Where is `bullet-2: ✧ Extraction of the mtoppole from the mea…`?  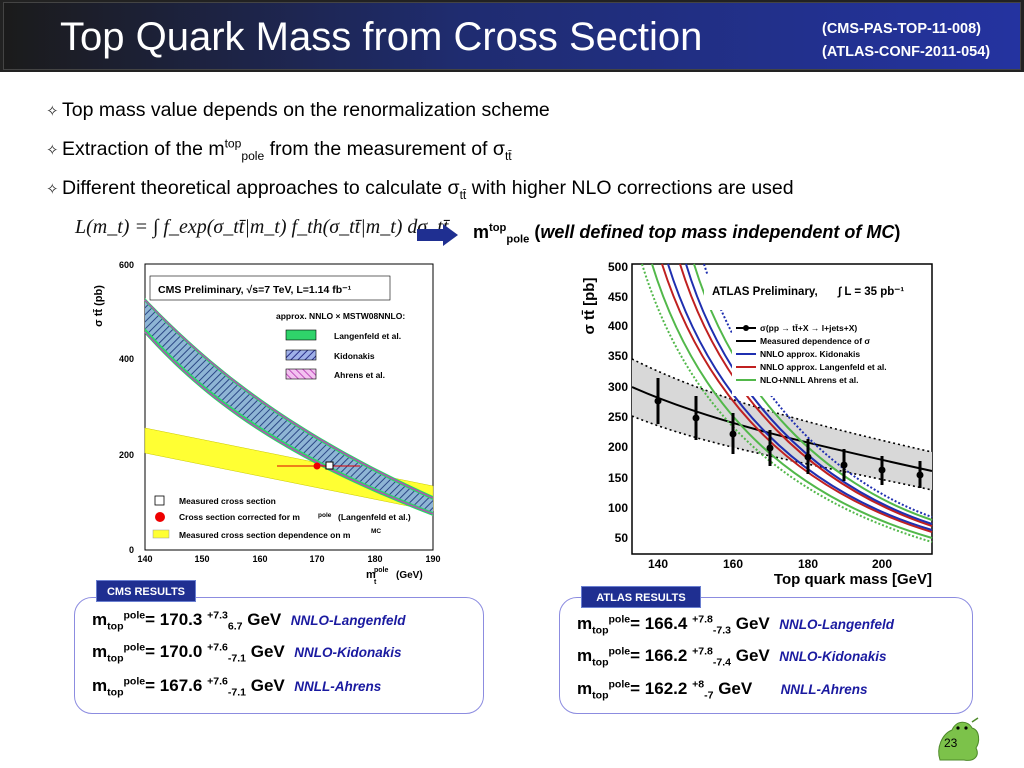
bullet-2: ✧ Extraction of the mtoppole from the mea… is located at coordinates (279, 149).